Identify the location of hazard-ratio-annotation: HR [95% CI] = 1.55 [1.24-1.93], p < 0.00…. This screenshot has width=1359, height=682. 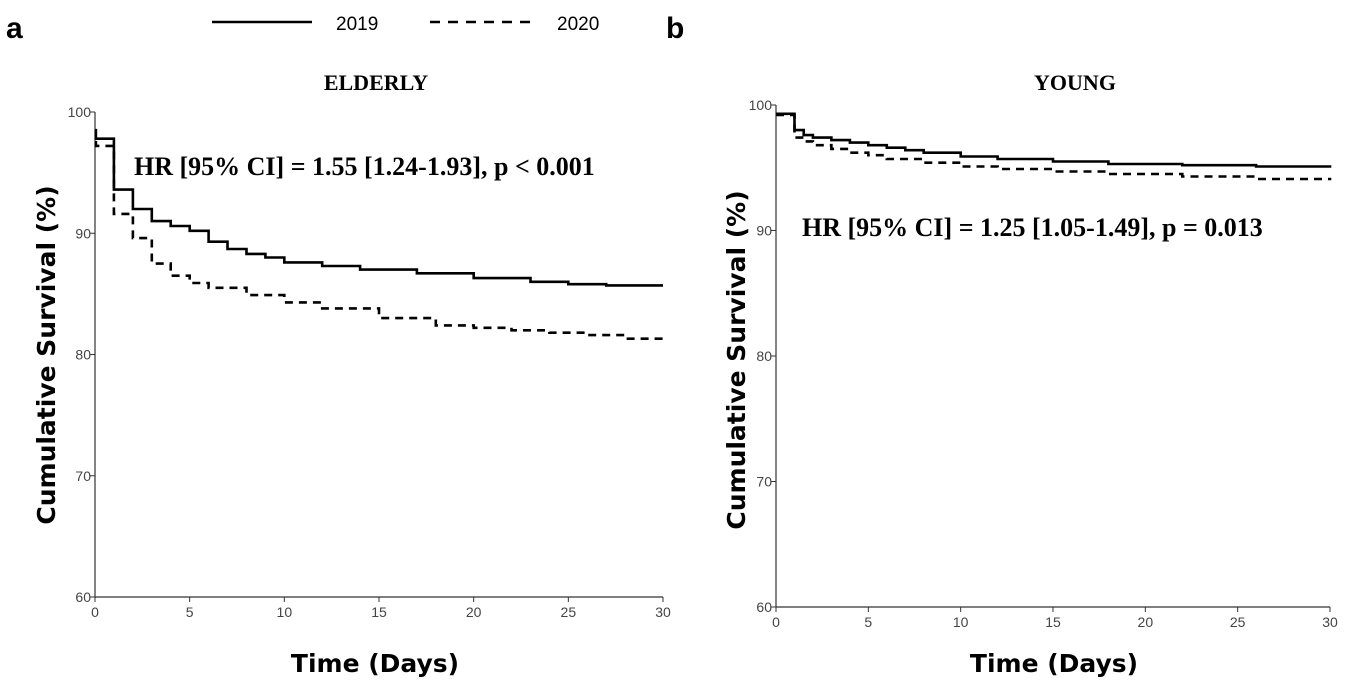
(364, 166).